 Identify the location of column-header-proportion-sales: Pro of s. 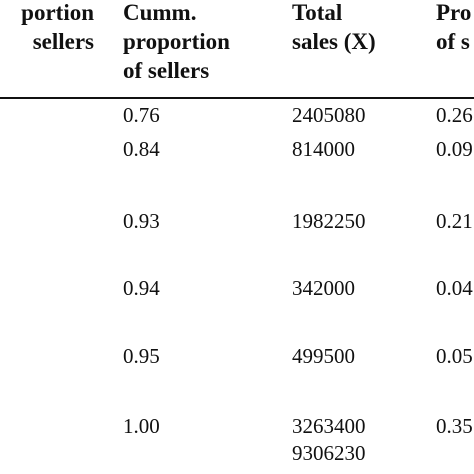
(453, 28).